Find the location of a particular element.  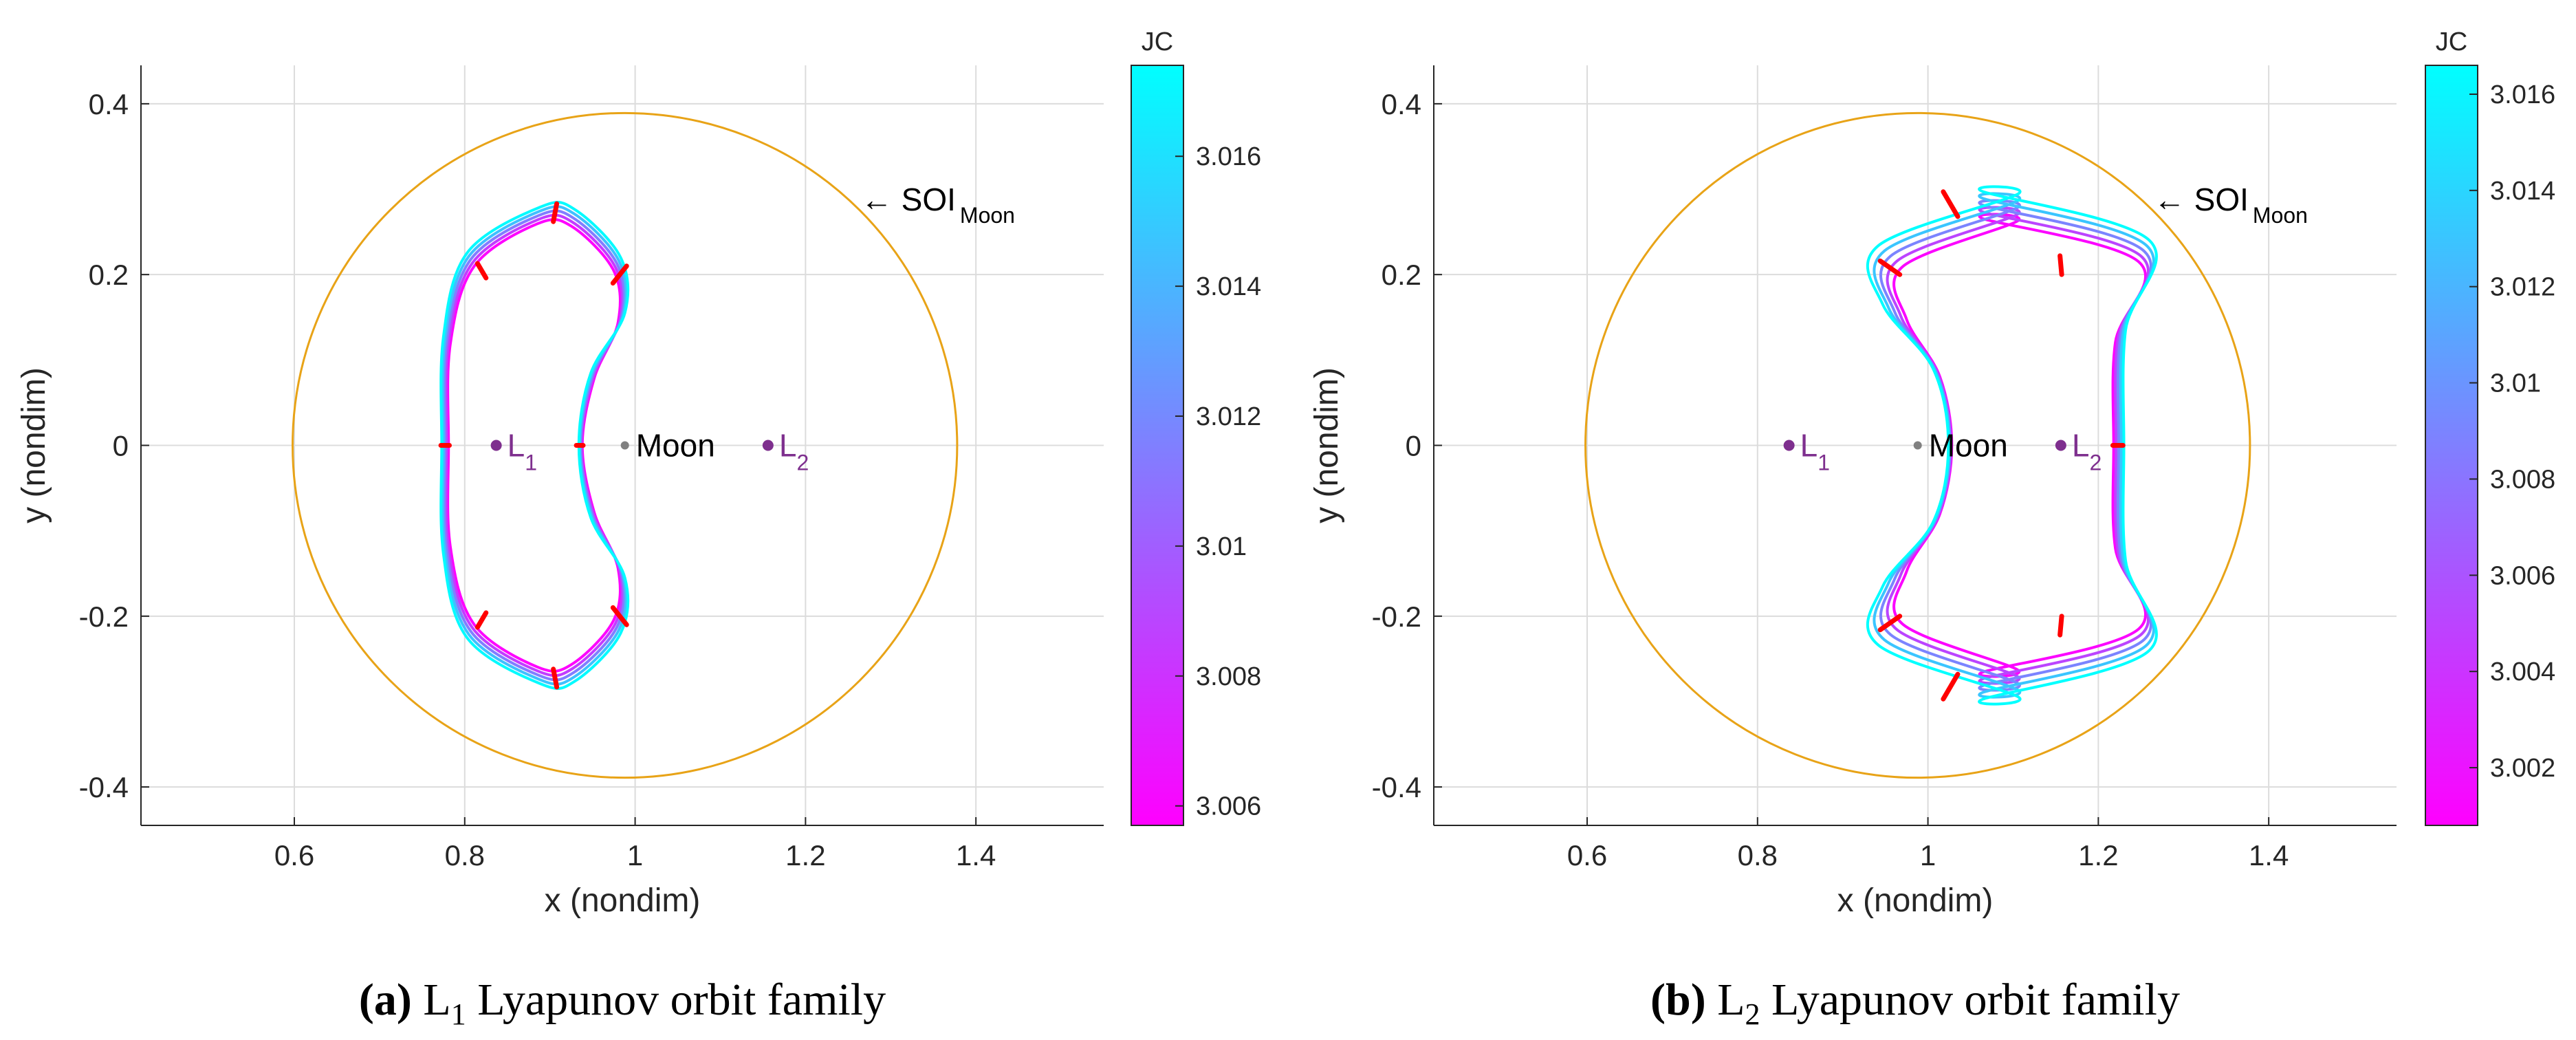

caption-sub: 1 is located at coordinates (458, 1014).